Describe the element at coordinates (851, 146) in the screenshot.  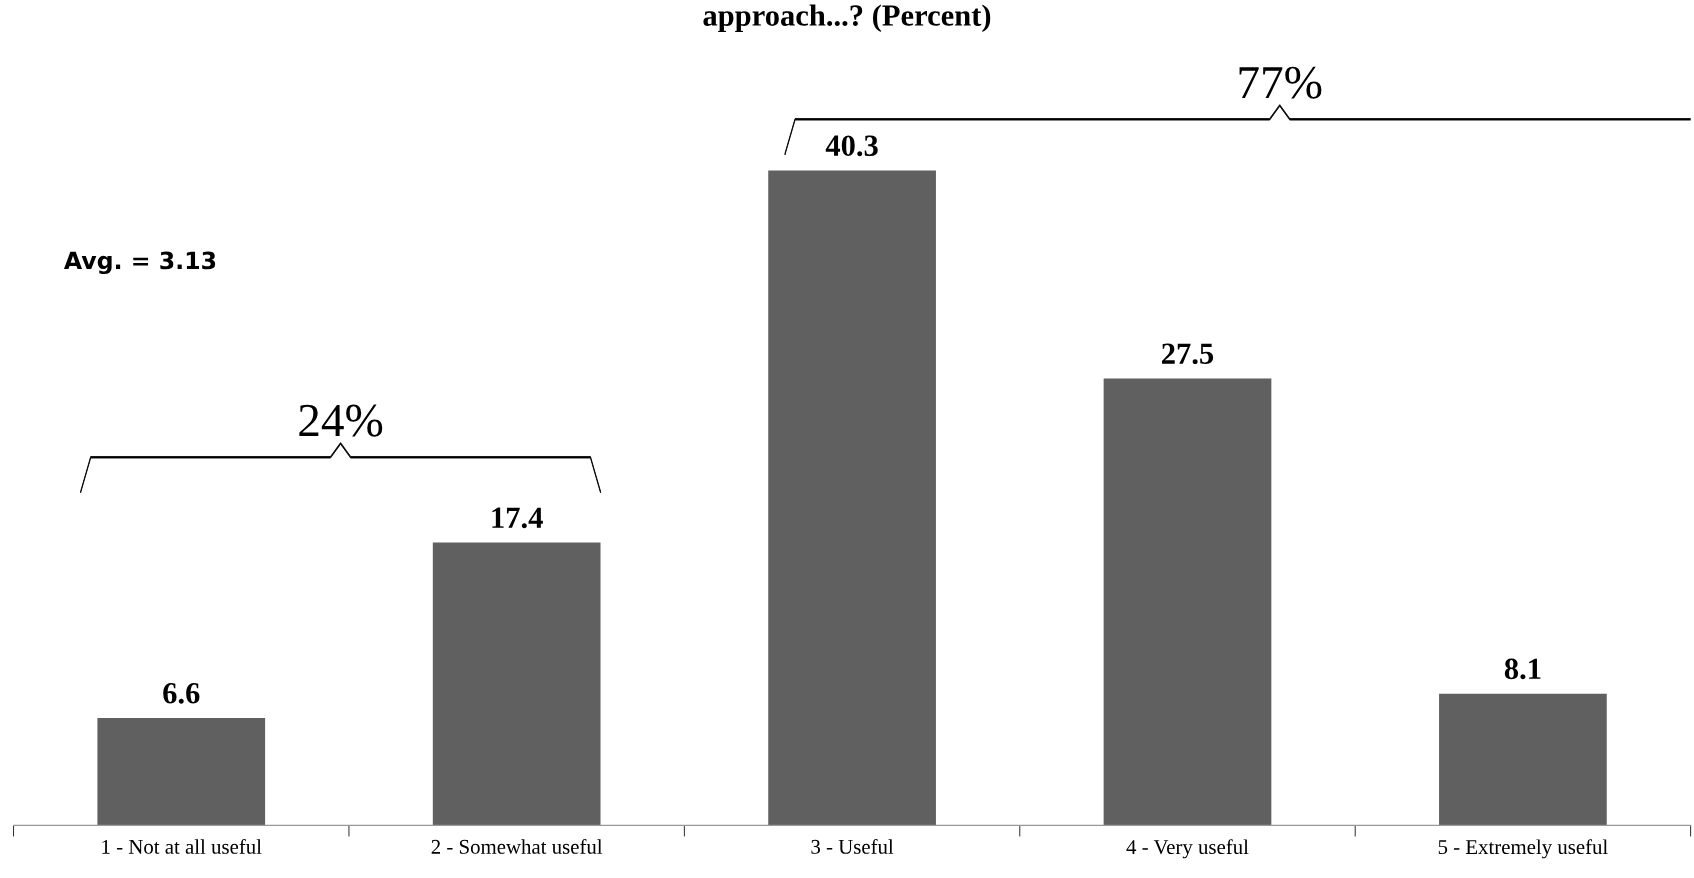
I see `data-label: 40.3` at that location.